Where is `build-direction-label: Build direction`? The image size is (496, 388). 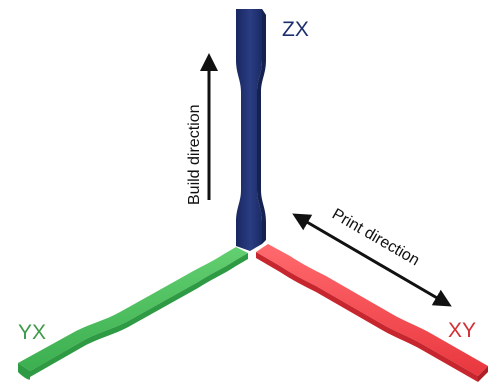 build-direction-label: Build direction is located at coordinates (194, 155).